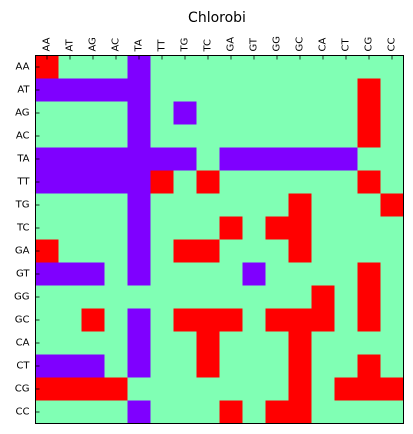 Image resolution: width=413 pixels, height=434 pixels. I want to click on x-tick-label: GC, so click(300, 44).